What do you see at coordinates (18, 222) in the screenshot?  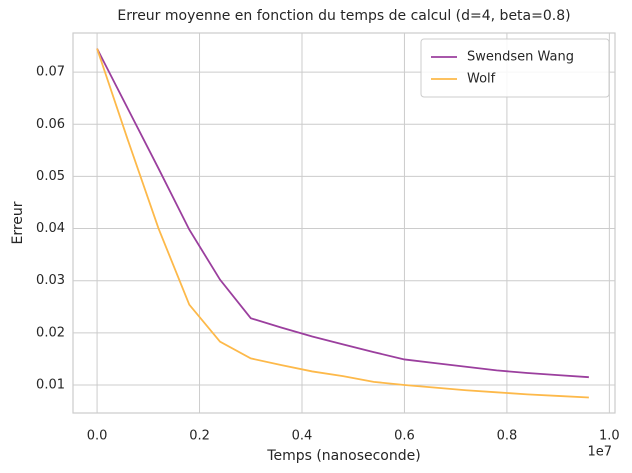 I see `y-axis-label: Erreur` at bounding box center [18, 222].